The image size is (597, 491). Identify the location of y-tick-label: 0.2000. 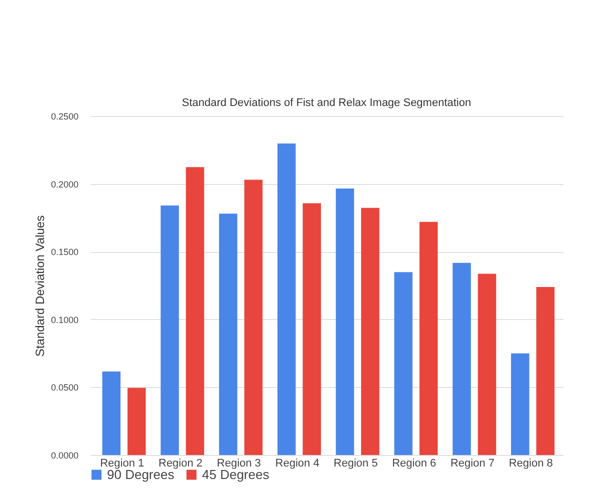
(64, 184).